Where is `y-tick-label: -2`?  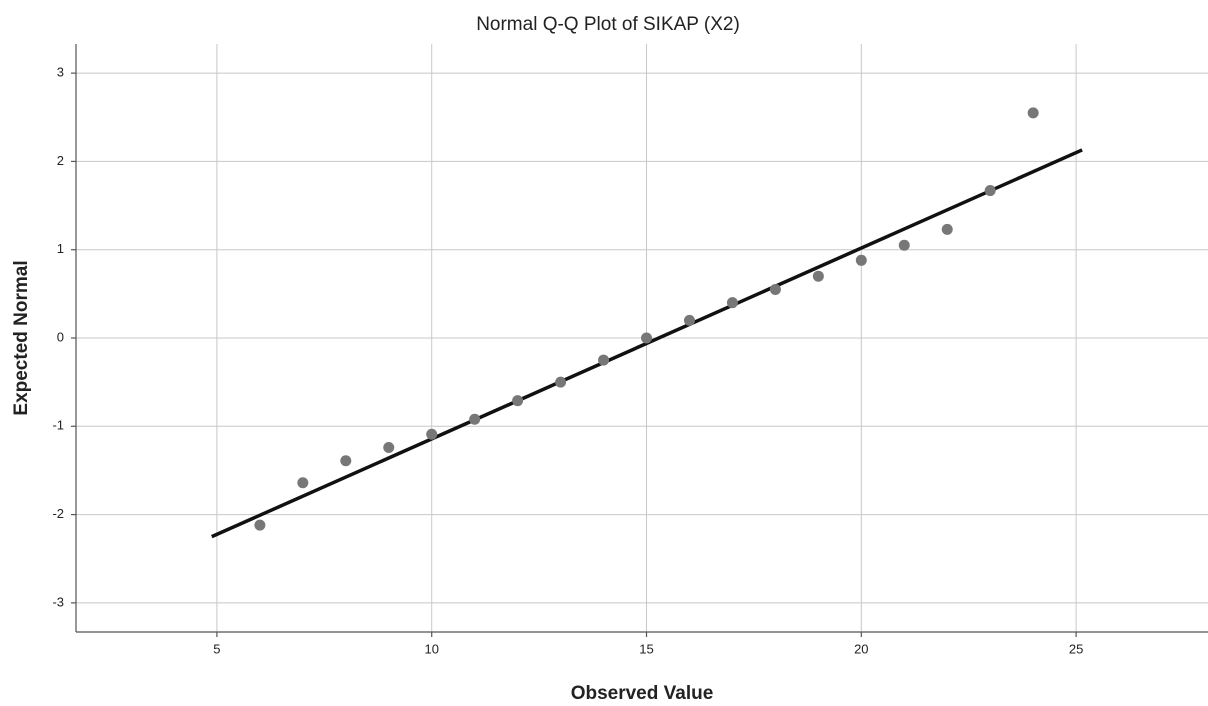
y-tick-label: -2 is located at coordinates (58, 513).